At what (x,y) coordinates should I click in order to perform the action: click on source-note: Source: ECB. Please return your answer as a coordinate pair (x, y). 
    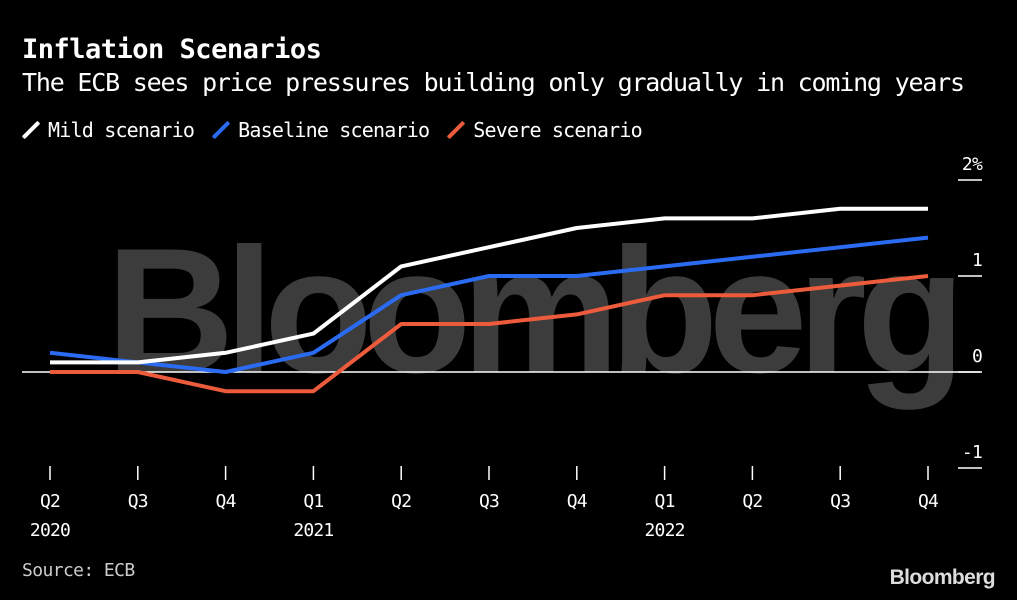
    Looking at the image, I should click on (78, 570).